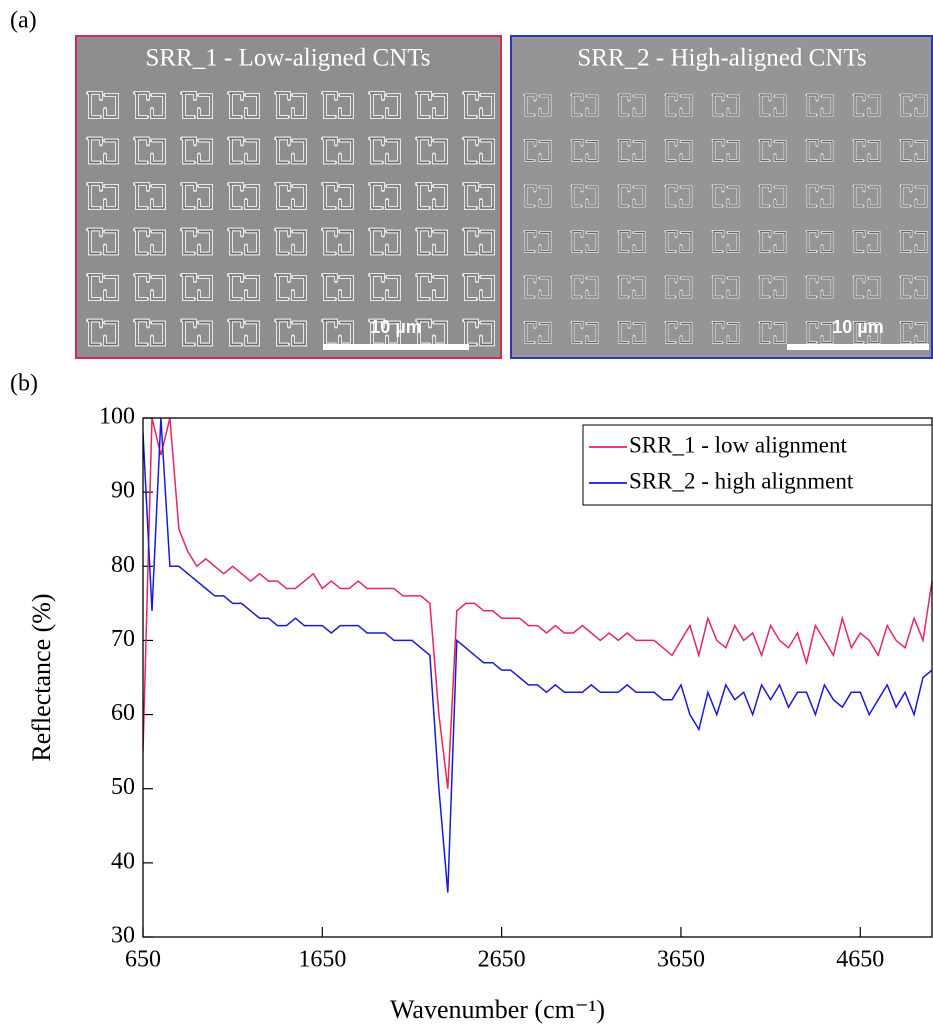  What do you see at coordinates (123, 787) in the screenshot?
I see `y-tick-label: 50` at bounding box center [123, 787].